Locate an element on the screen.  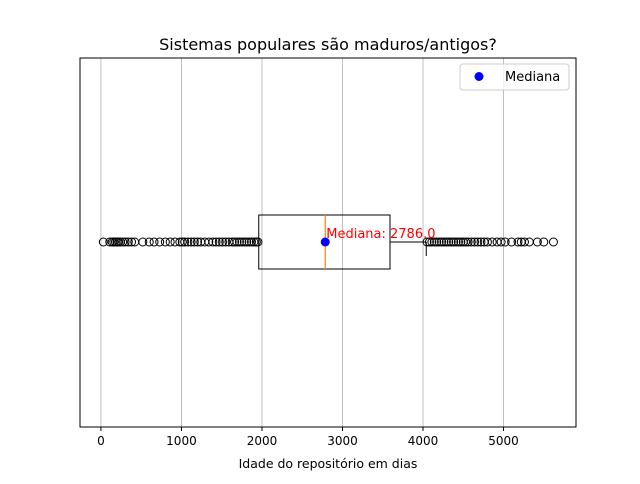
legend-marker-icon is located at coordinates (479, 76).